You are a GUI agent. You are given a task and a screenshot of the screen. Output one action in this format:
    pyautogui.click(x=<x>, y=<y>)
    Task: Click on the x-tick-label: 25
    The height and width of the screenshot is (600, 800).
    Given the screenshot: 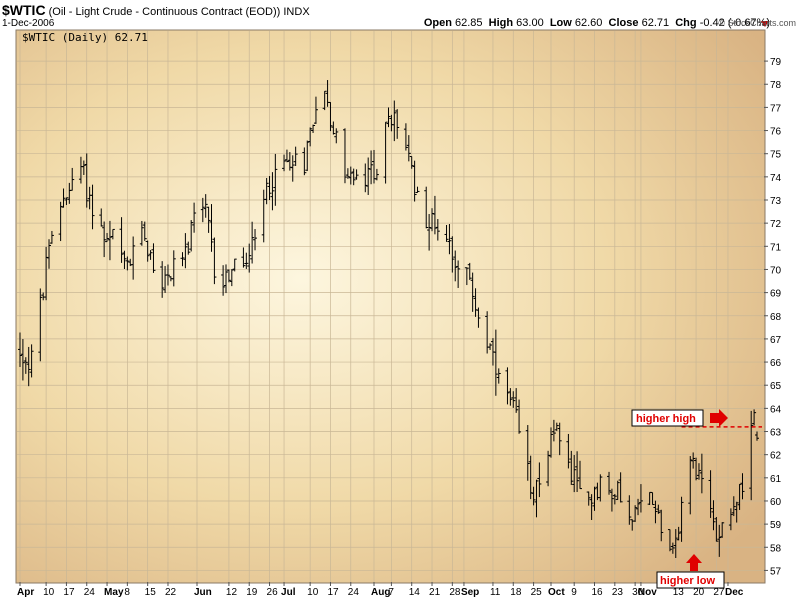 What is the action you would take?
    pyautogui.click(x=537, y=592)
    